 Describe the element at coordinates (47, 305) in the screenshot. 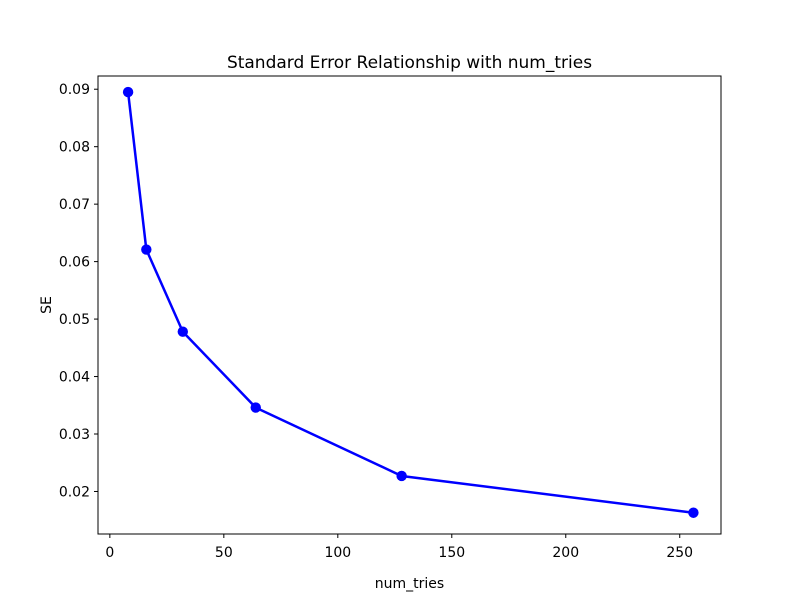

I see `y-axis-label: SE` at that location.